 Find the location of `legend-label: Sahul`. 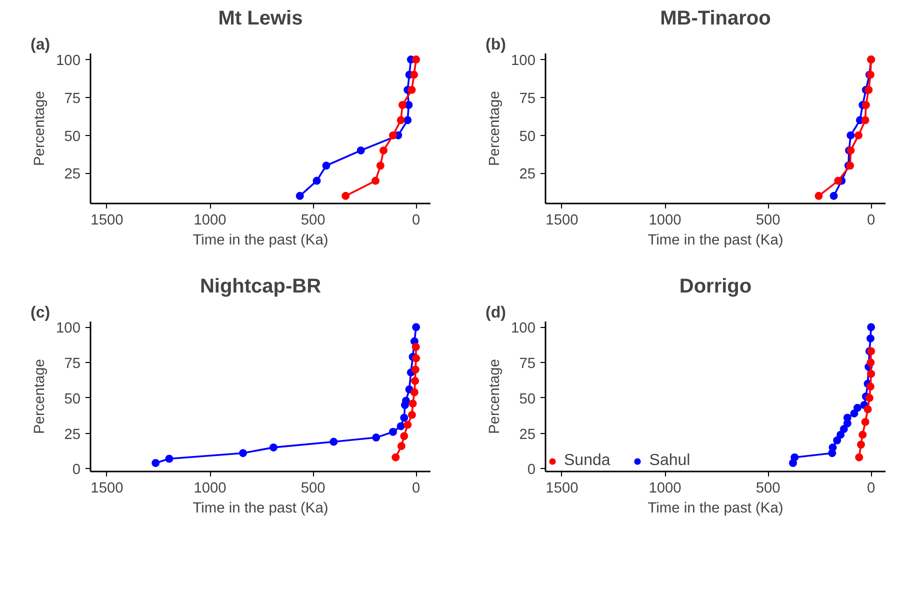

legend-label: Sahul is located at coordinates (669, 461).